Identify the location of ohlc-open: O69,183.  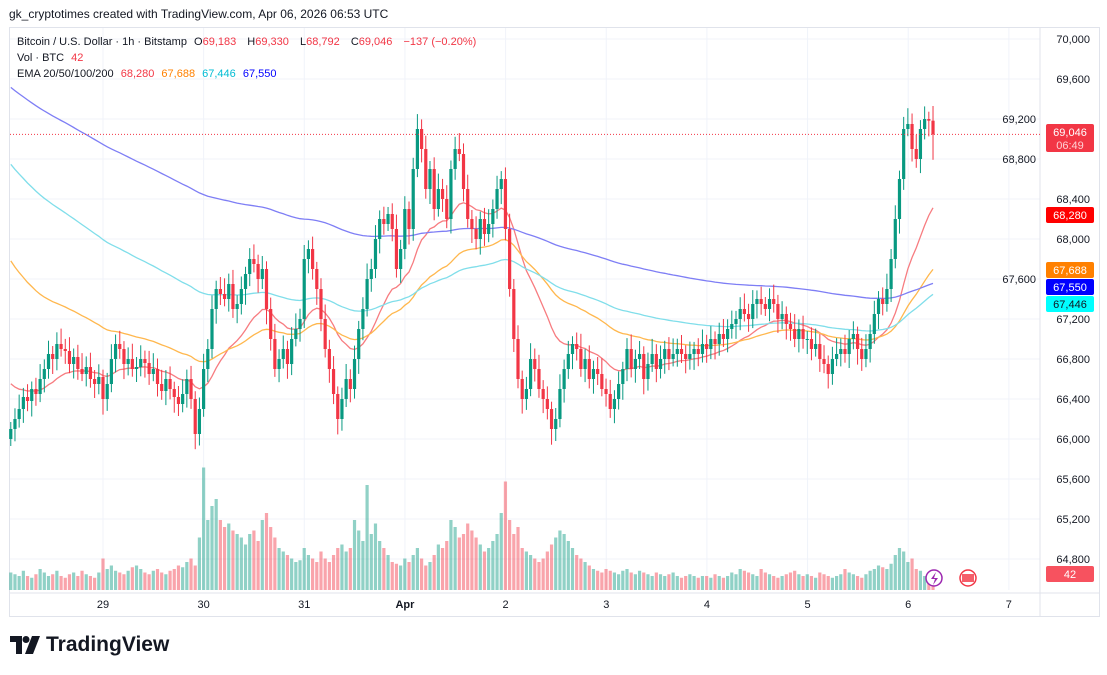
(217, 42).